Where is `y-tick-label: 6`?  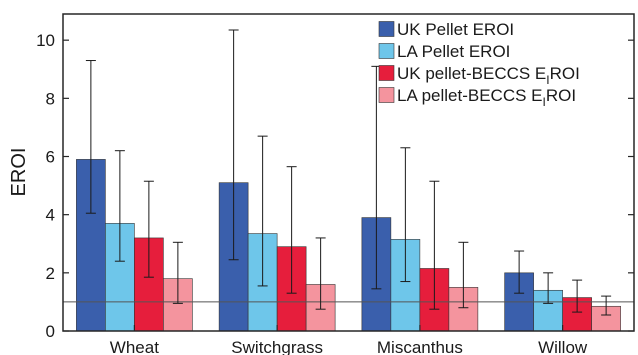 y-tick-label: 6 is located at coordinates (50, 157).